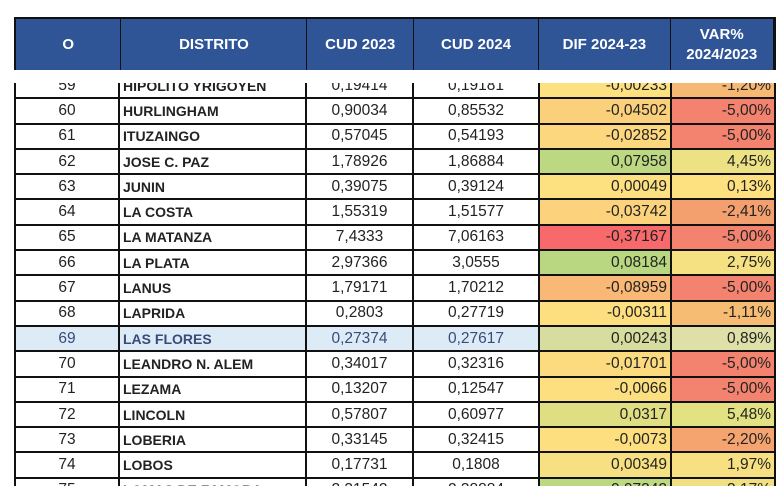  Describe the element at coordinates (213, 111) in the screenshot. I see `district-name: HURLINGHAM` at that location.